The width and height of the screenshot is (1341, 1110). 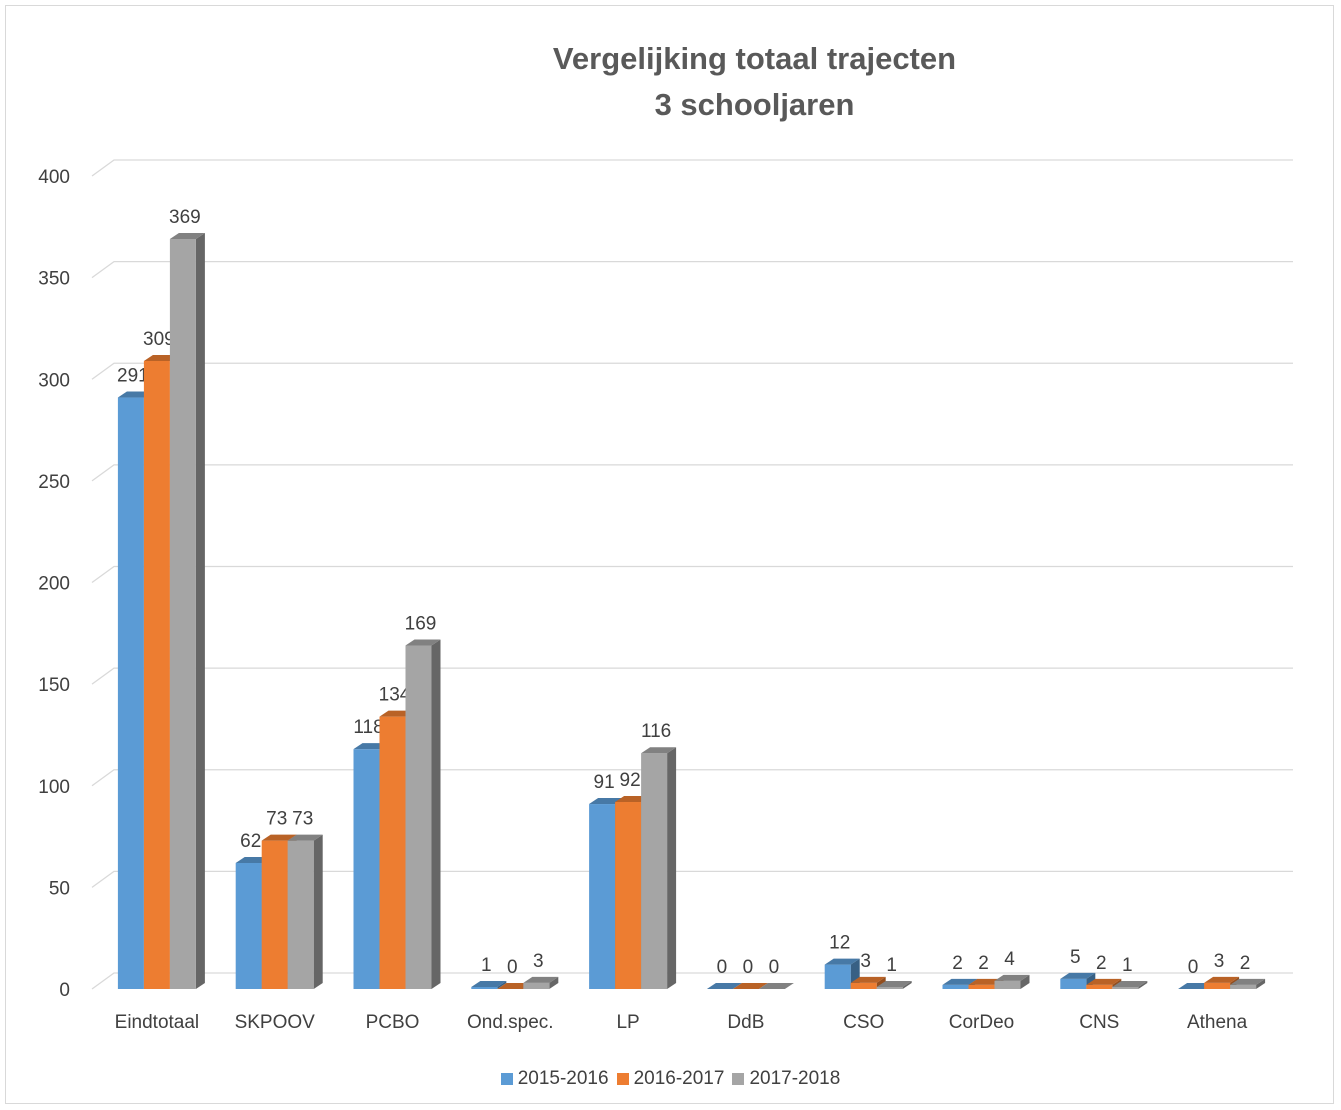 I want to click on x-tick-label: Ond.spec., so click(x=510, y=1022).